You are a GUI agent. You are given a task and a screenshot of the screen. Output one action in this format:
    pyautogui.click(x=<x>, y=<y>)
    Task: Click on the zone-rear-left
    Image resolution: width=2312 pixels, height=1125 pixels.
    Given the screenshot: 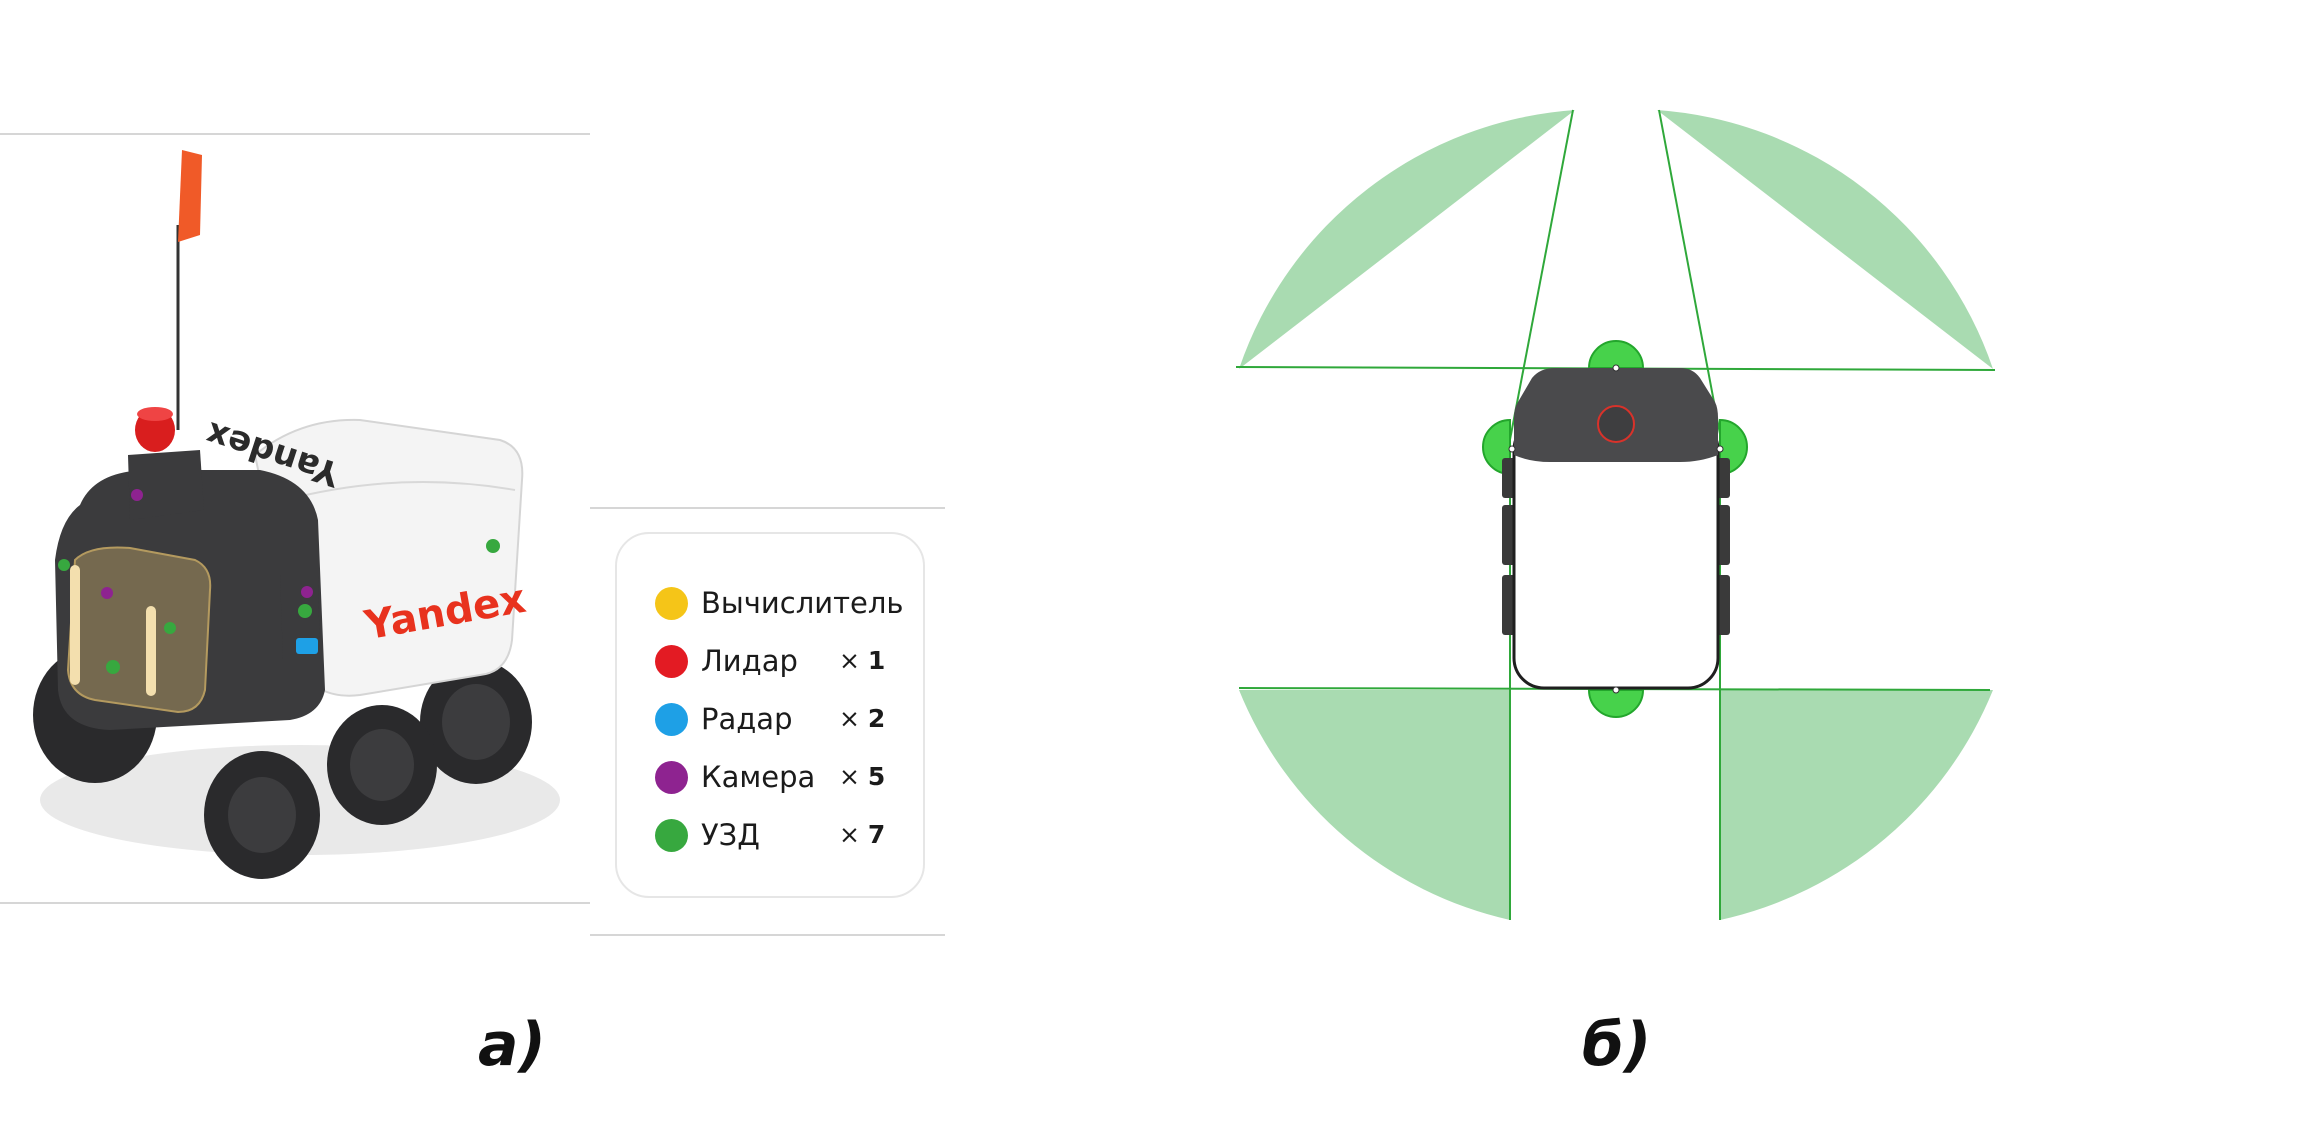 What is the action you would take?
    pyautogui.click(x=1374, y=805)
    